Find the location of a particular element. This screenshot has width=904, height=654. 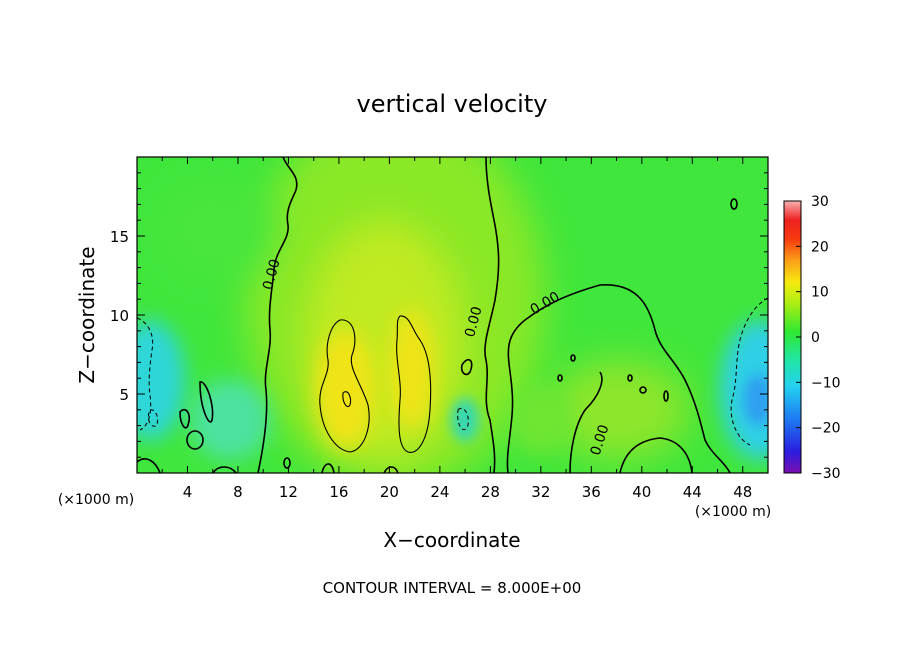

x-tick-label-1: 8 is located at coordinates (238, 492).